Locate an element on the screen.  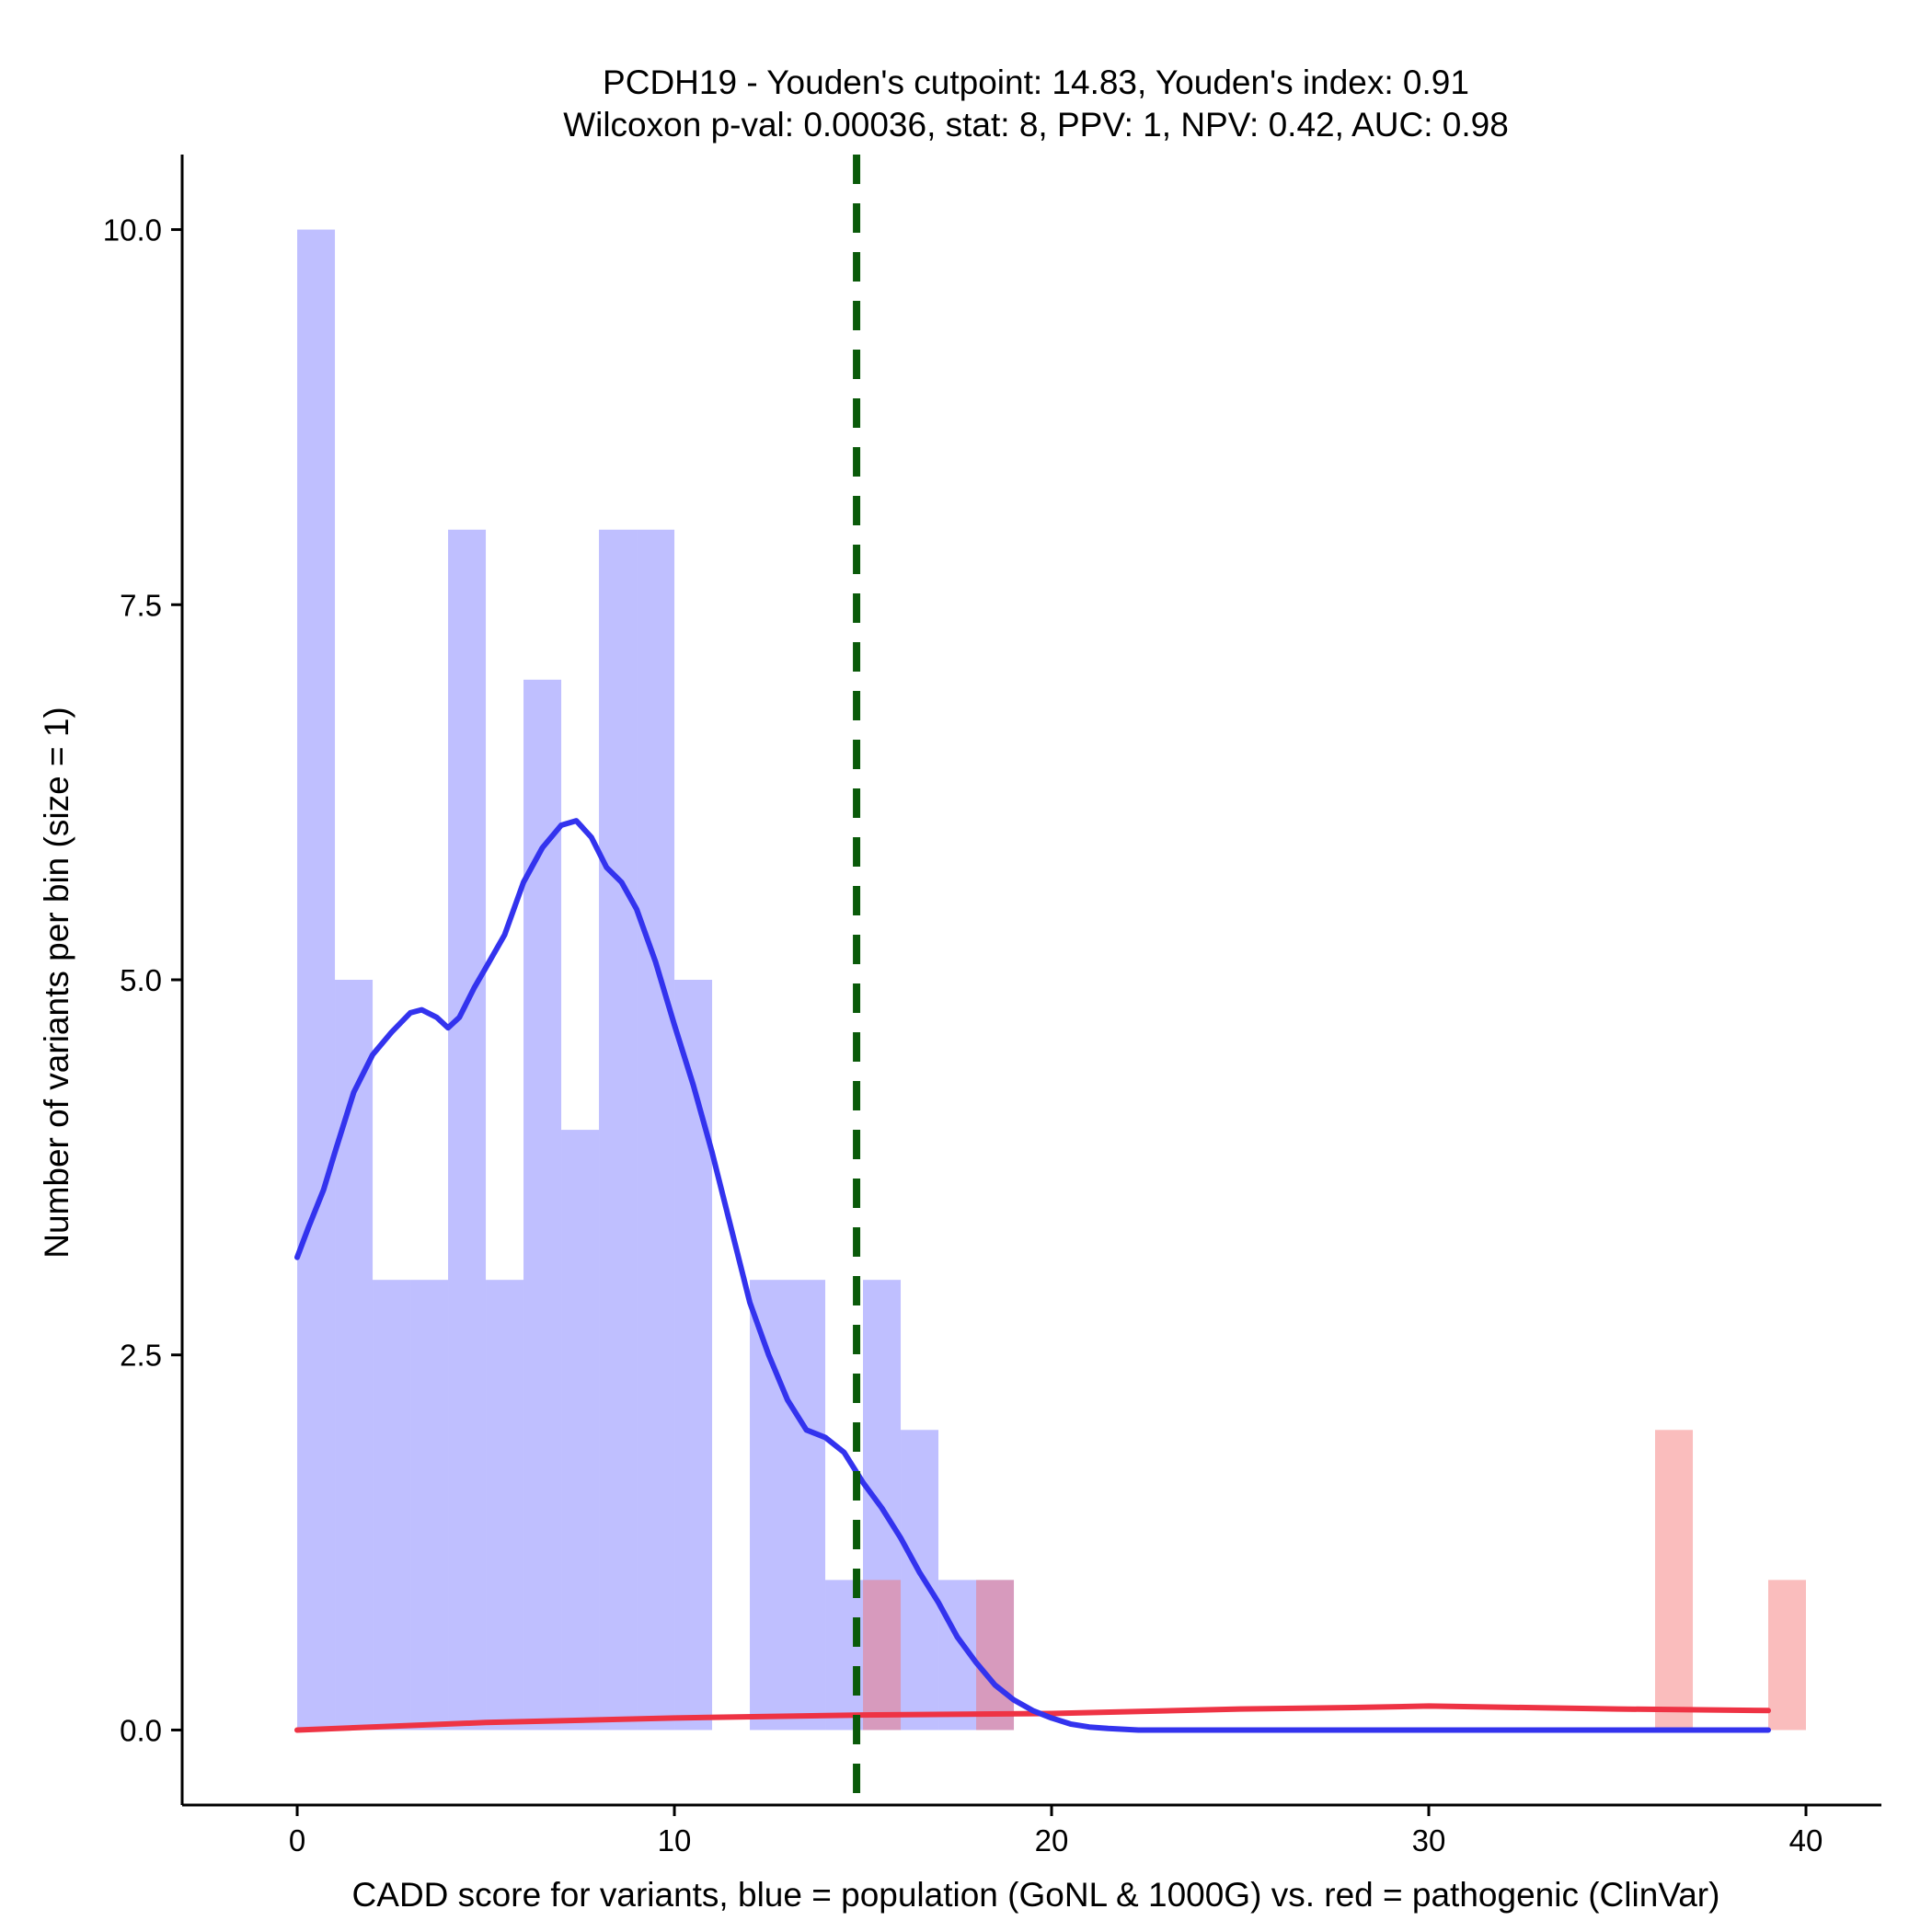
x-axis-ticks: 0 10 20 30 40 is located at coordinates (1056, 1831).